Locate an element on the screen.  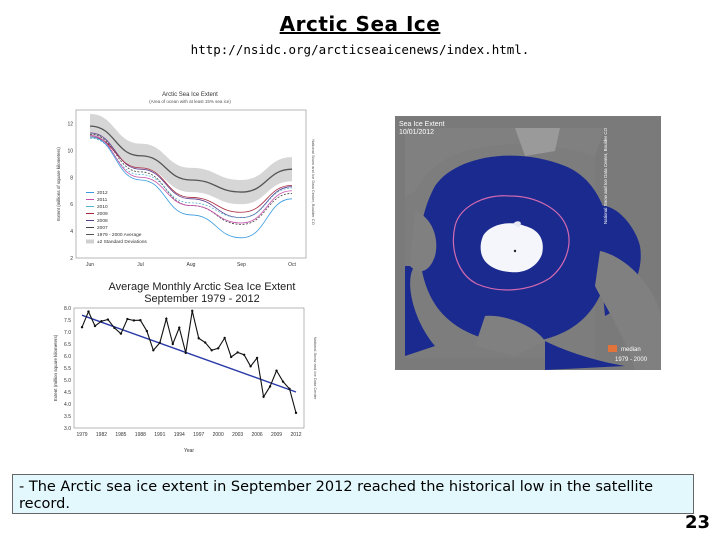
legend-label: 2010 is located at coordinates (102, 207).